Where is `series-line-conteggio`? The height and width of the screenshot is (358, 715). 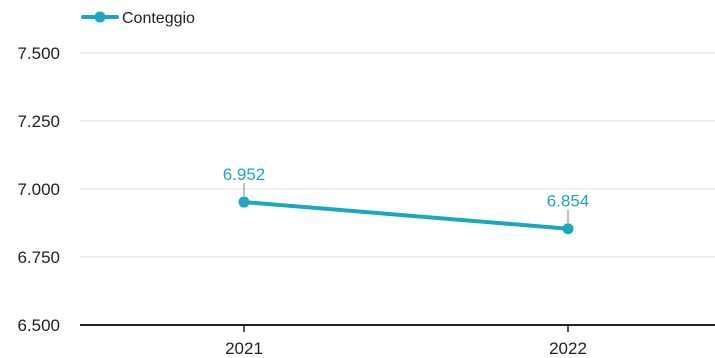 series-line-conteggio is located at coordinates (406, 215).